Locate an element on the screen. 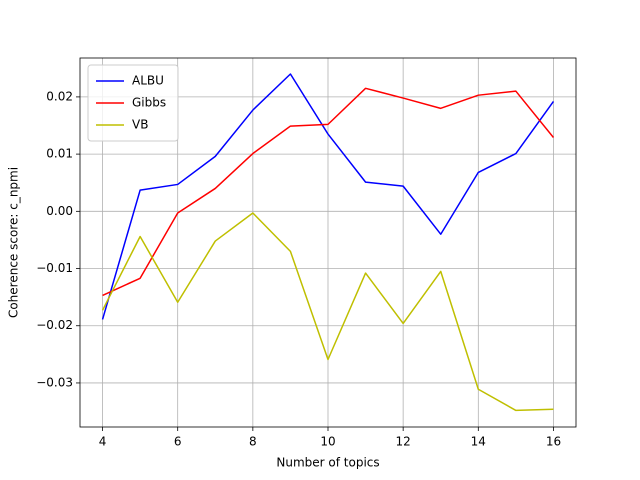  y-tick-label: 0.00 is located at coordinates (59, 211).